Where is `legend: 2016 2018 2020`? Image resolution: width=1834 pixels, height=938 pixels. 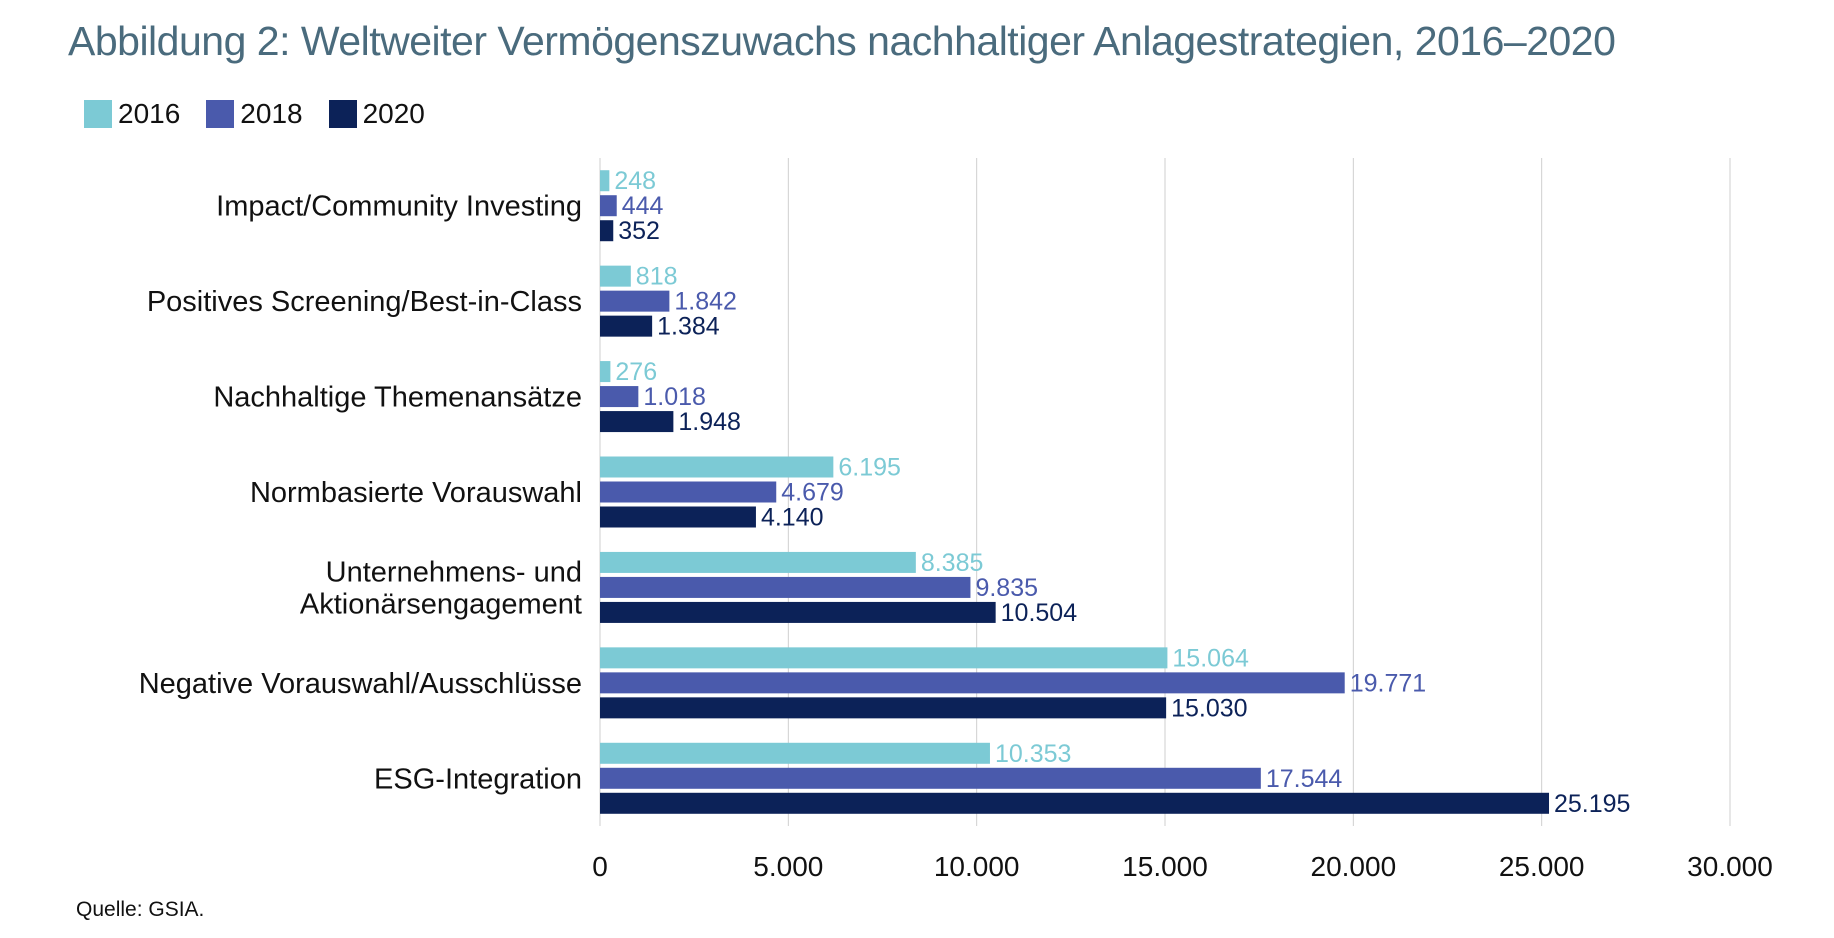
legend: 2016 2018 2020 is located at coordinates (267, 114).